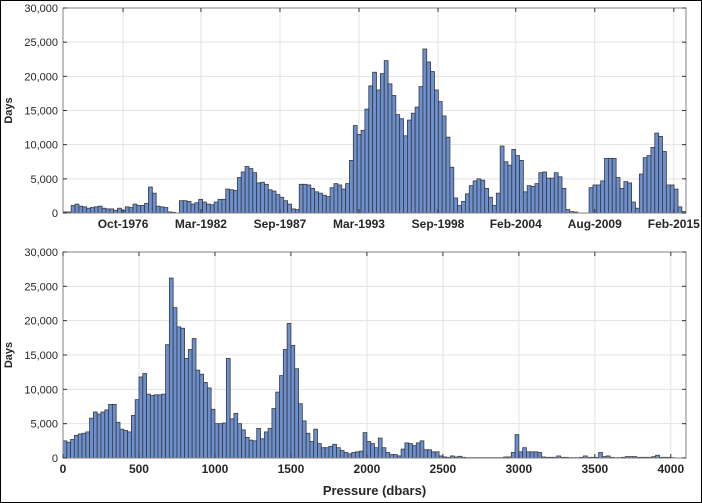  Describe the element at coordinates (41, 9) in the screenshot. I see `y-tick-label: 30,000` at that location.